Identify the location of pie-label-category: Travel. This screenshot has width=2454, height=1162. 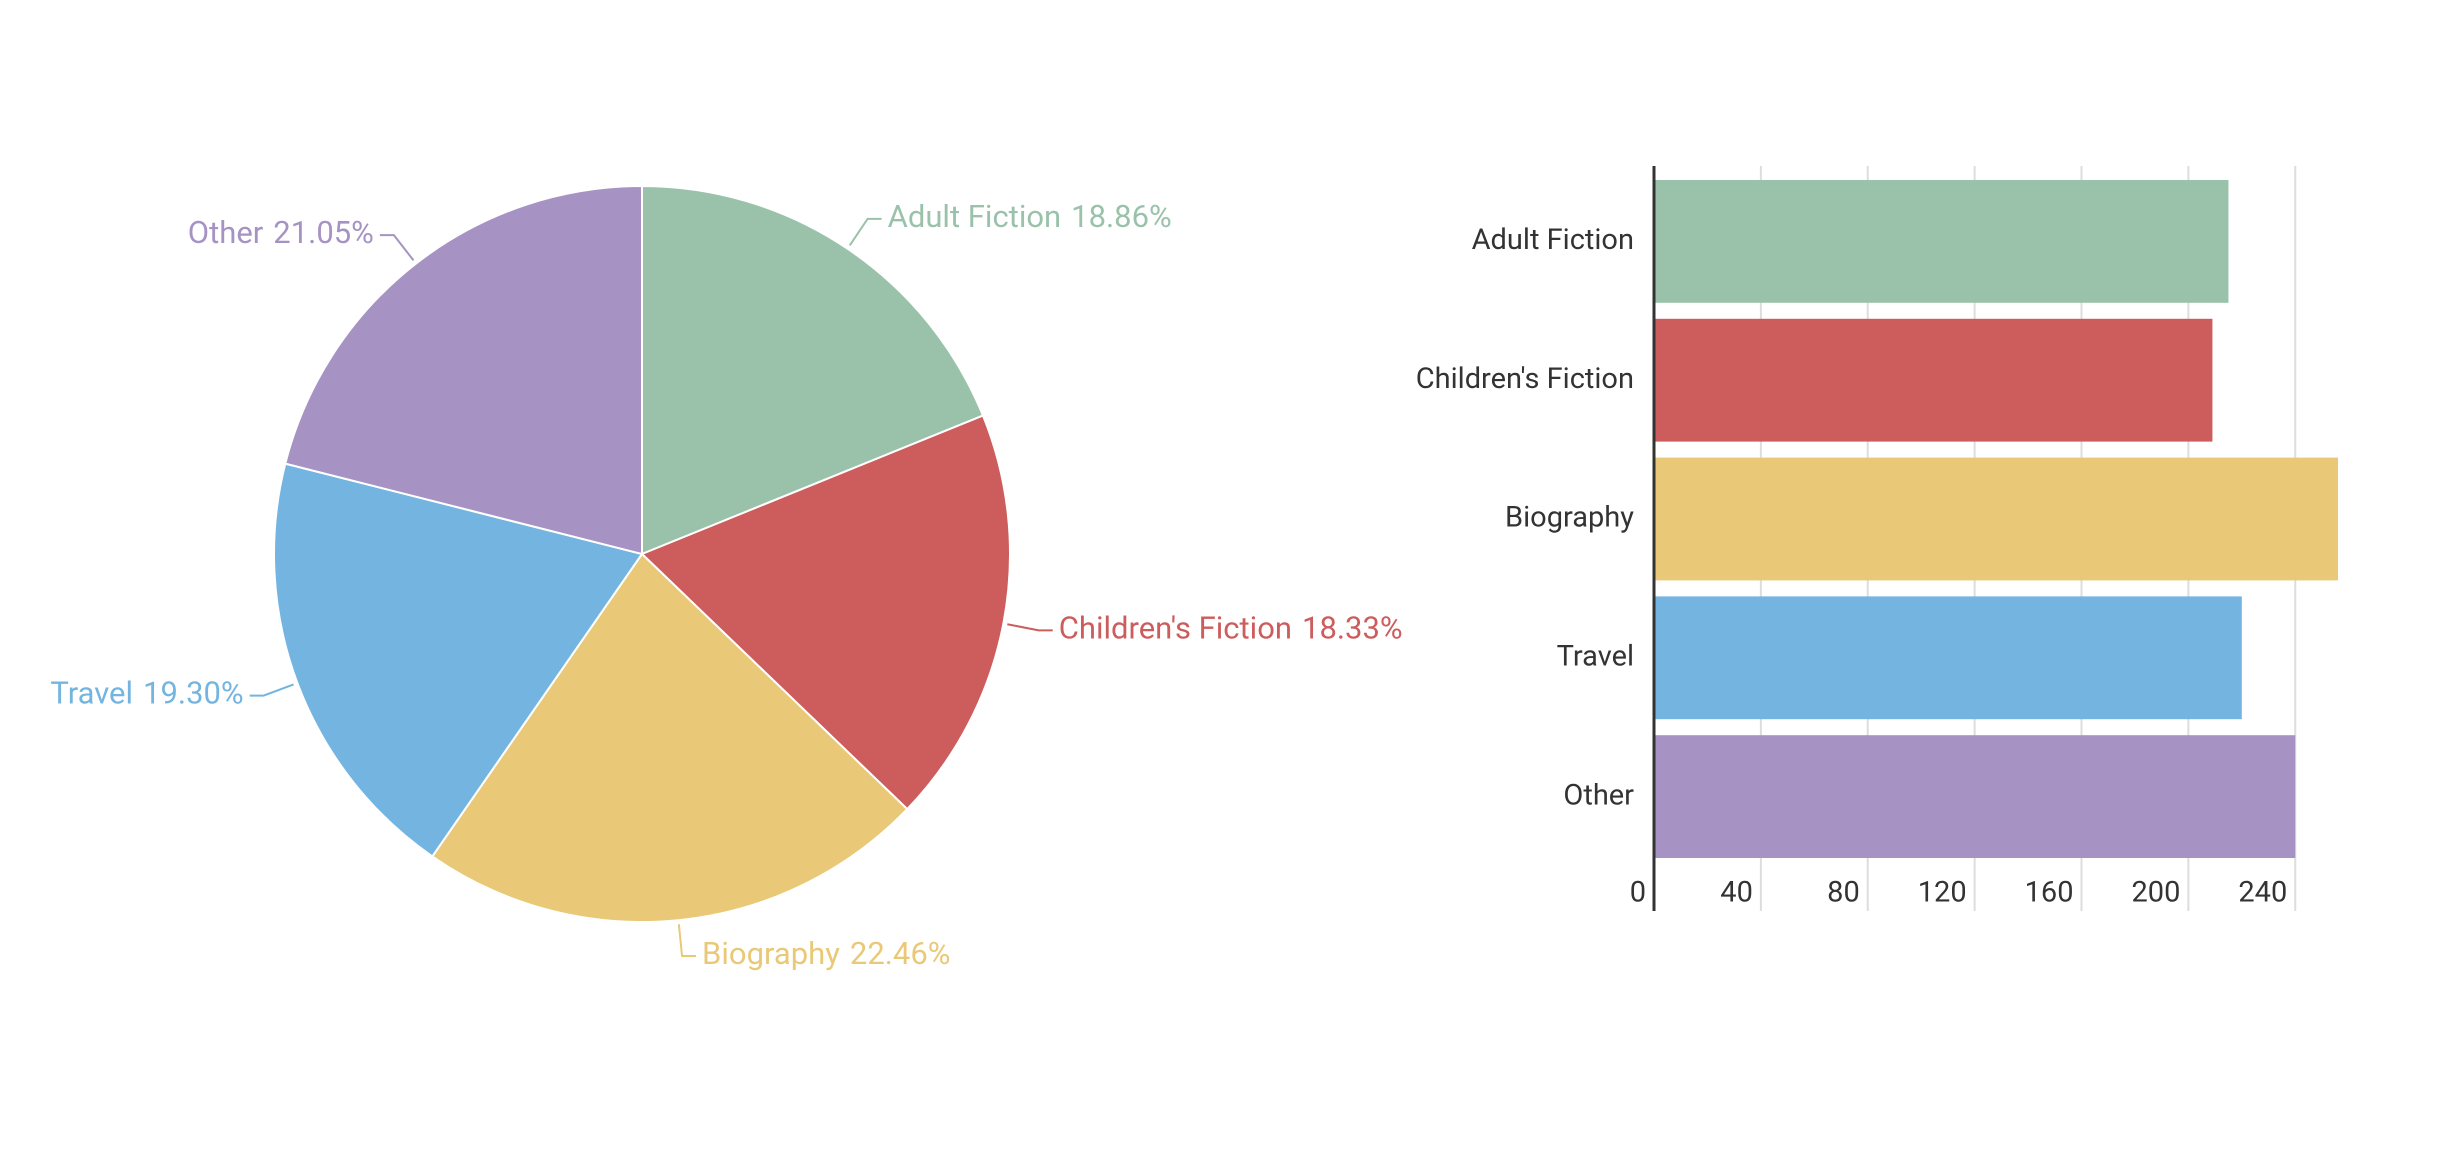
(91, 693).